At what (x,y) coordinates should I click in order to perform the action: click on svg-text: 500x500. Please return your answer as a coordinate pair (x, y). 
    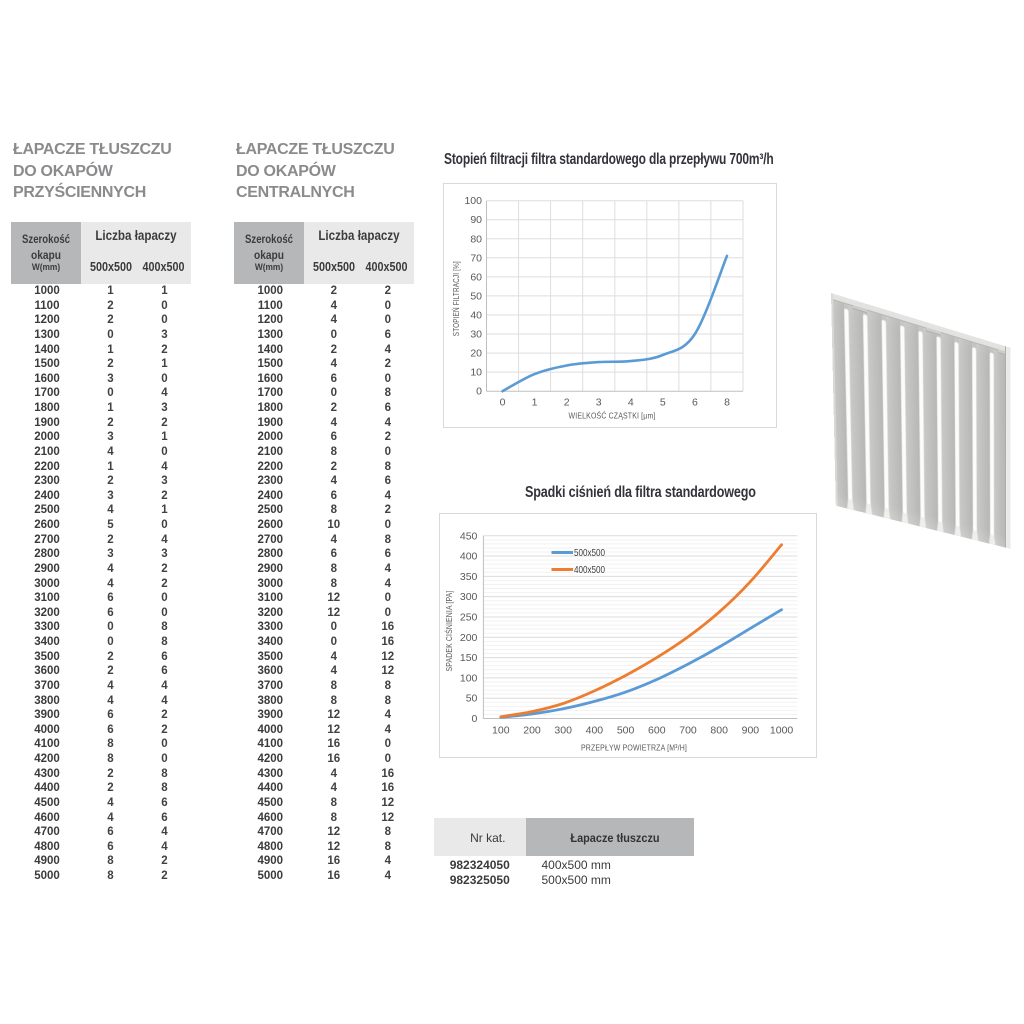
    Looking at the image, I should click on (589, 553).